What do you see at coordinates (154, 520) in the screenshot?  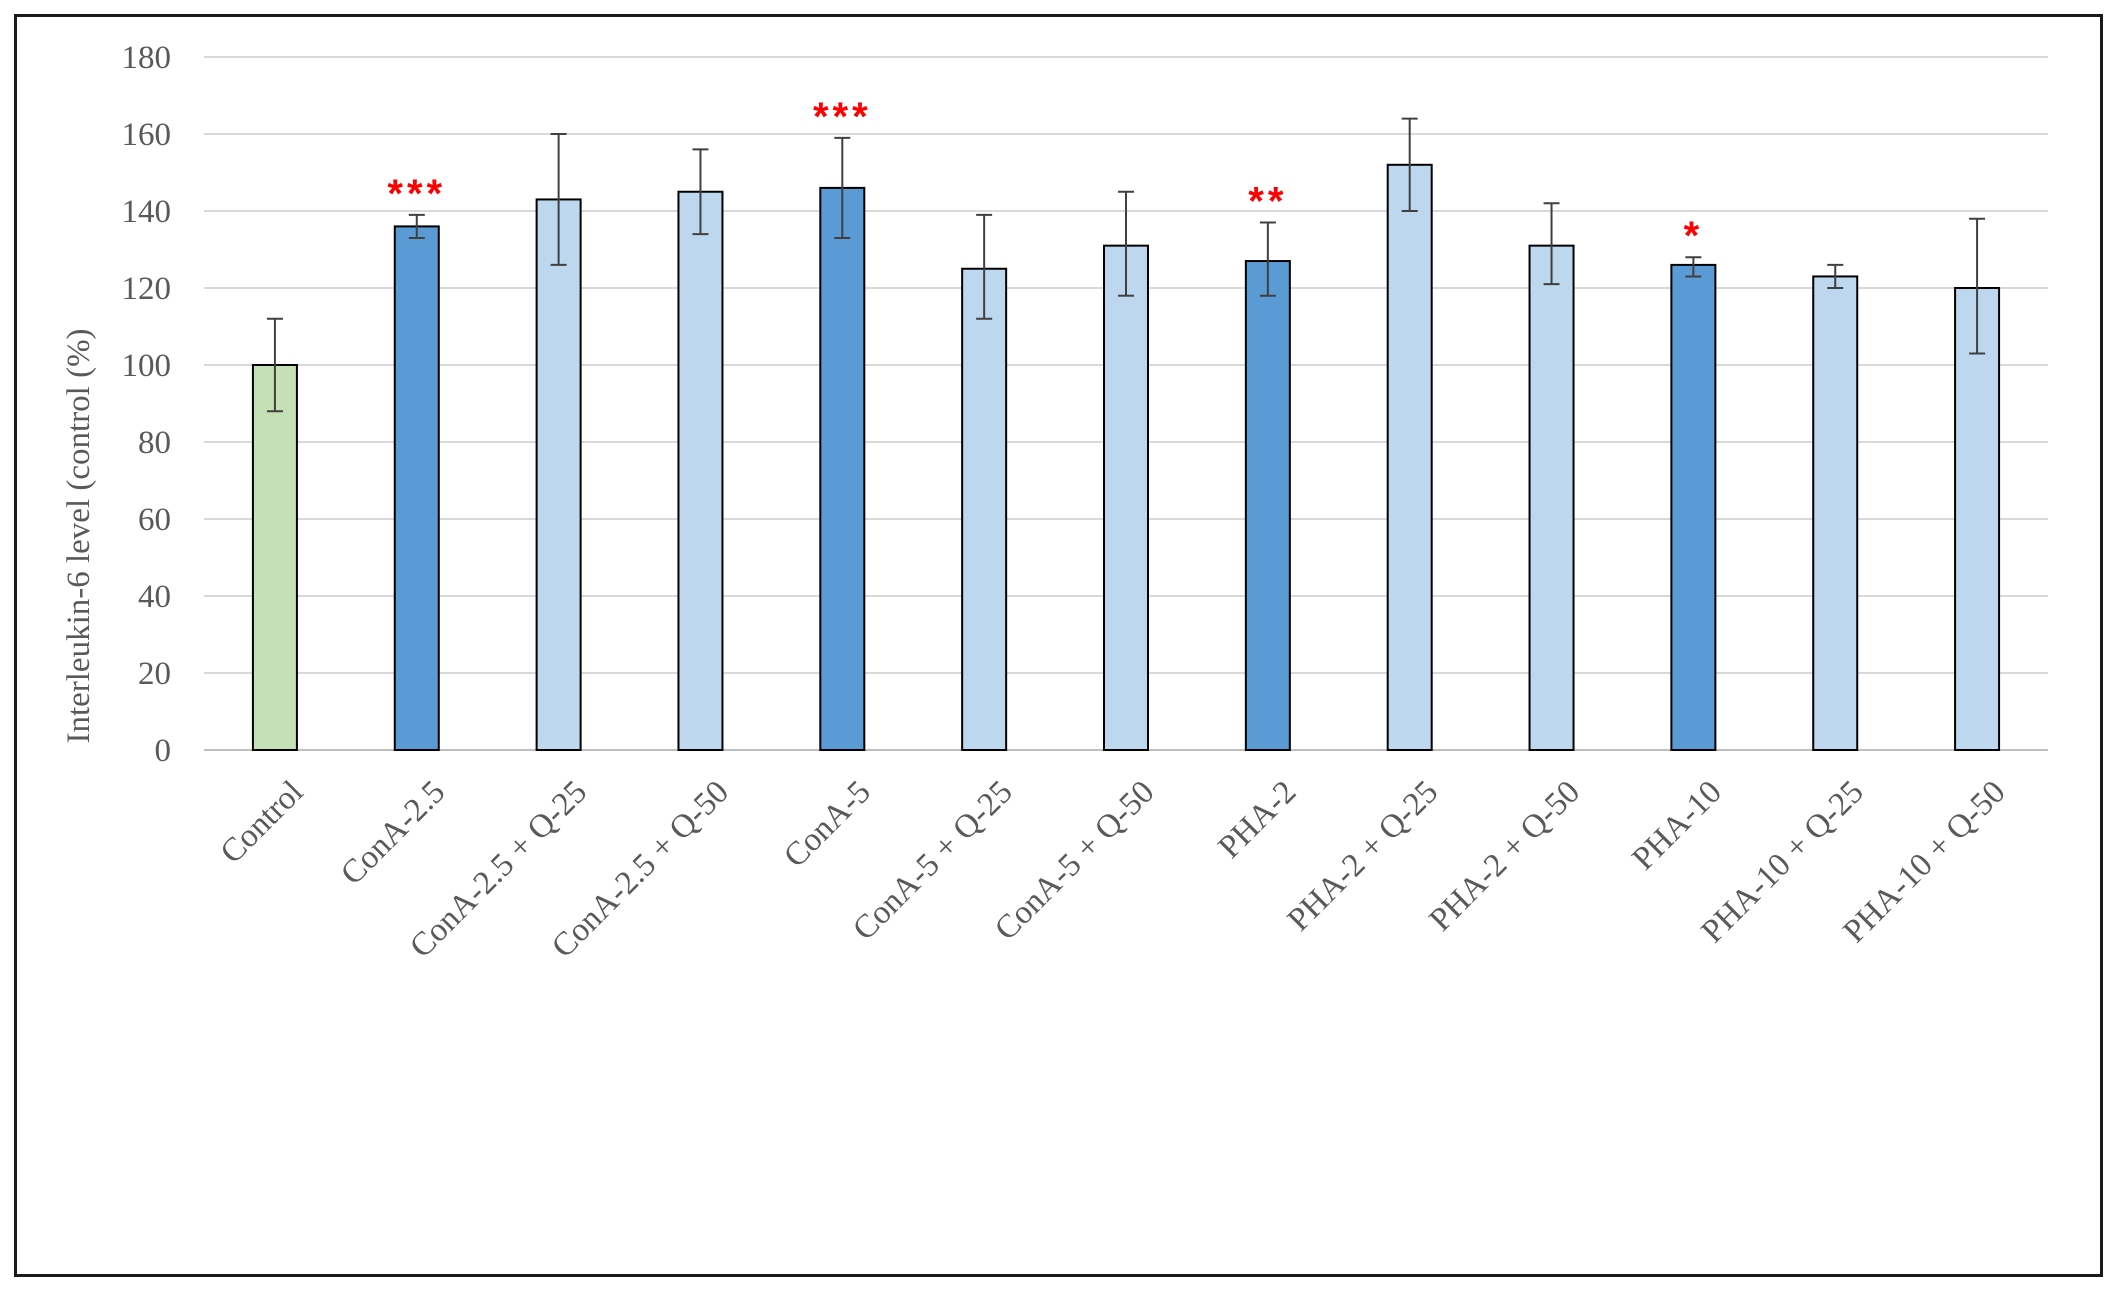 I see `y-tick-label: 60` at bounding box center [154, 520].